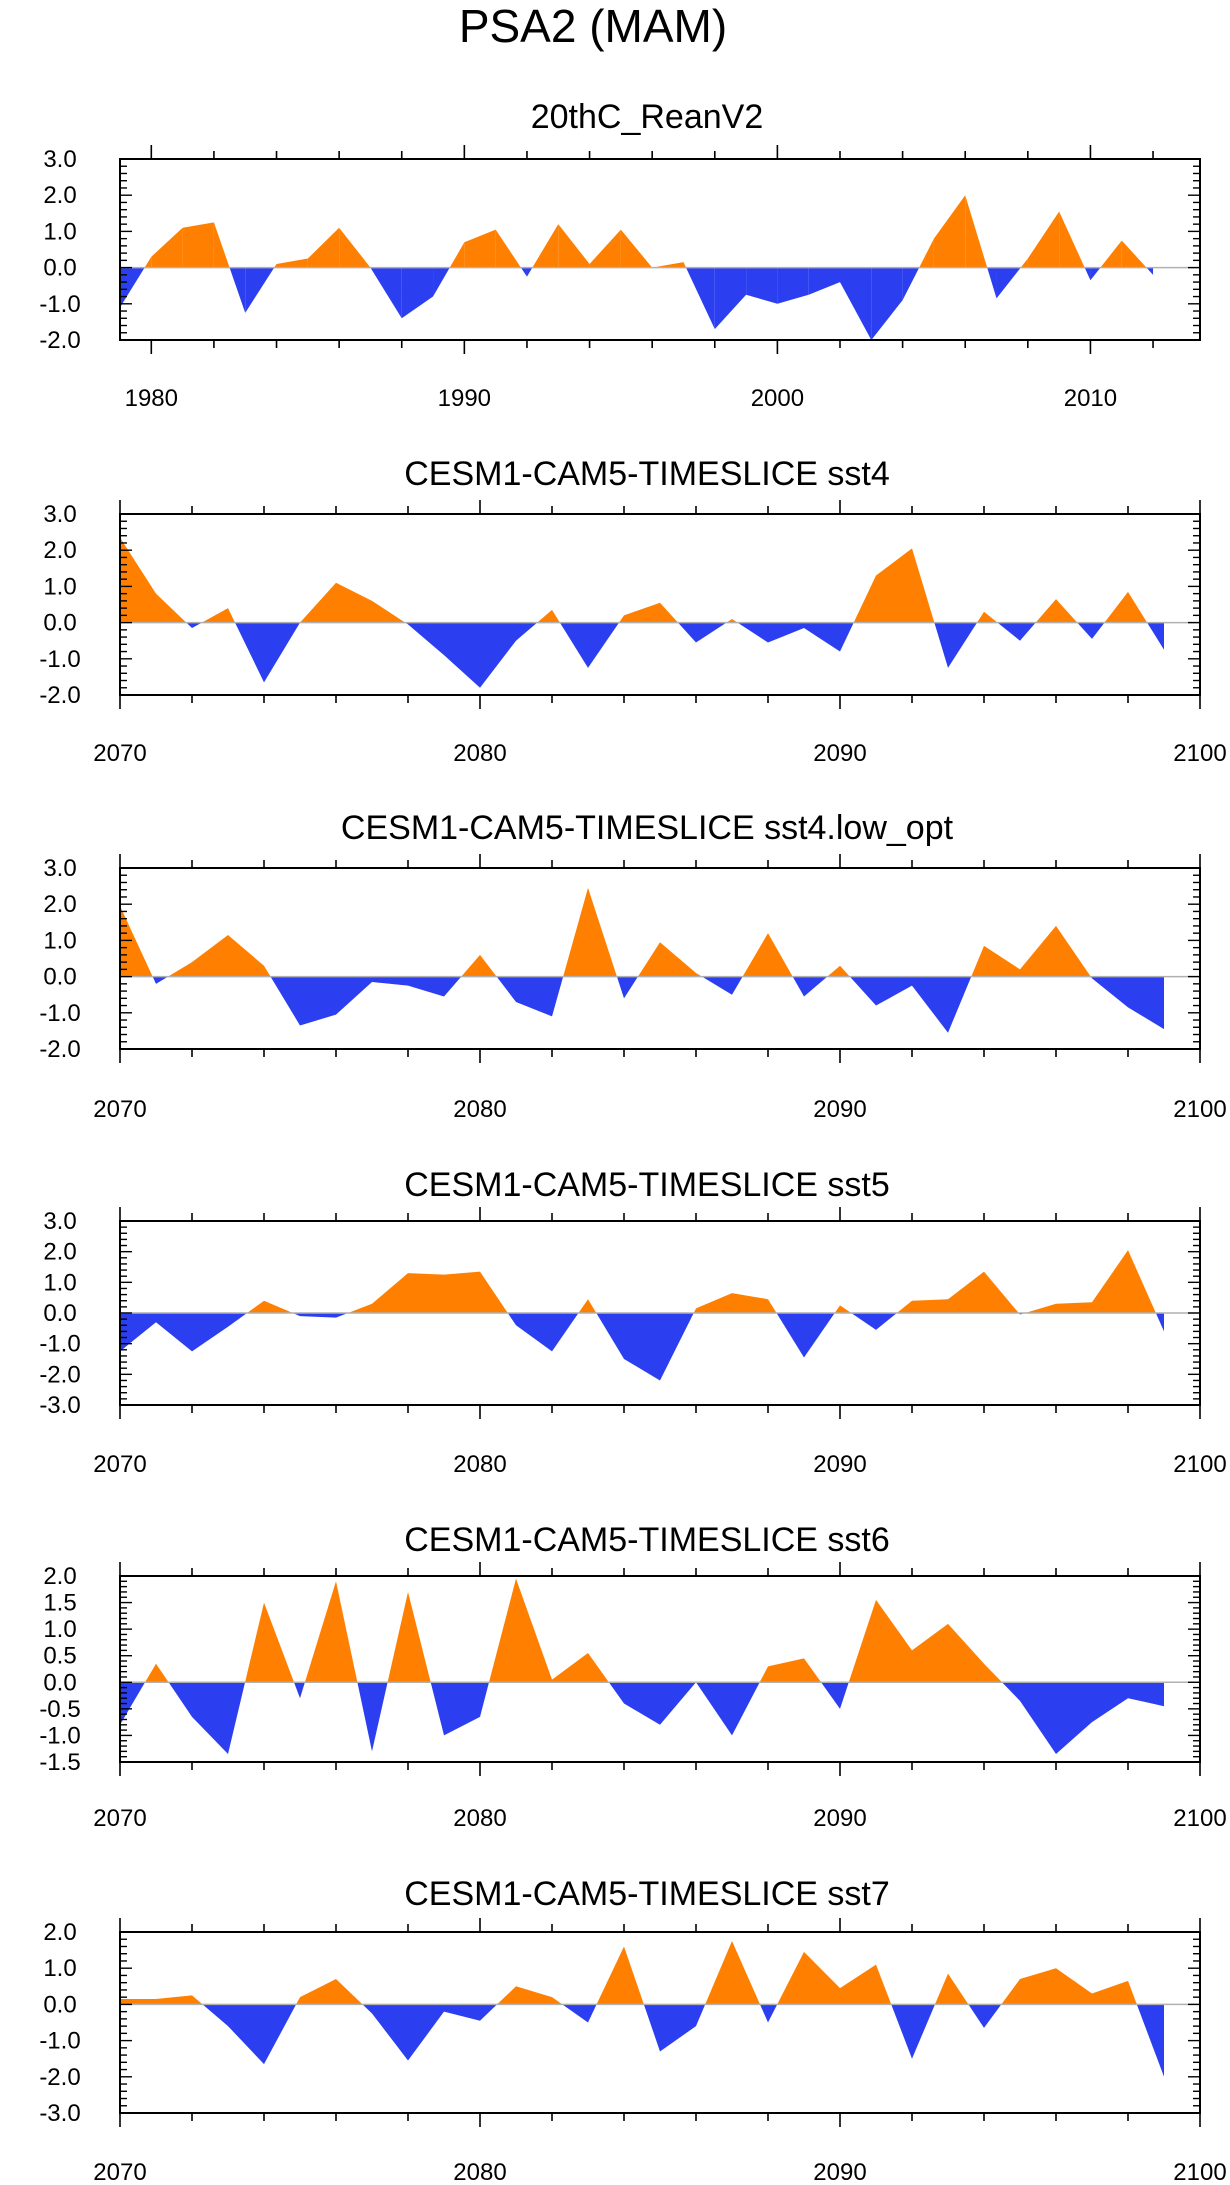  Describe the element at coordinates (923, 2031) in the screenshot. I see `negative-area-22a` at that location.